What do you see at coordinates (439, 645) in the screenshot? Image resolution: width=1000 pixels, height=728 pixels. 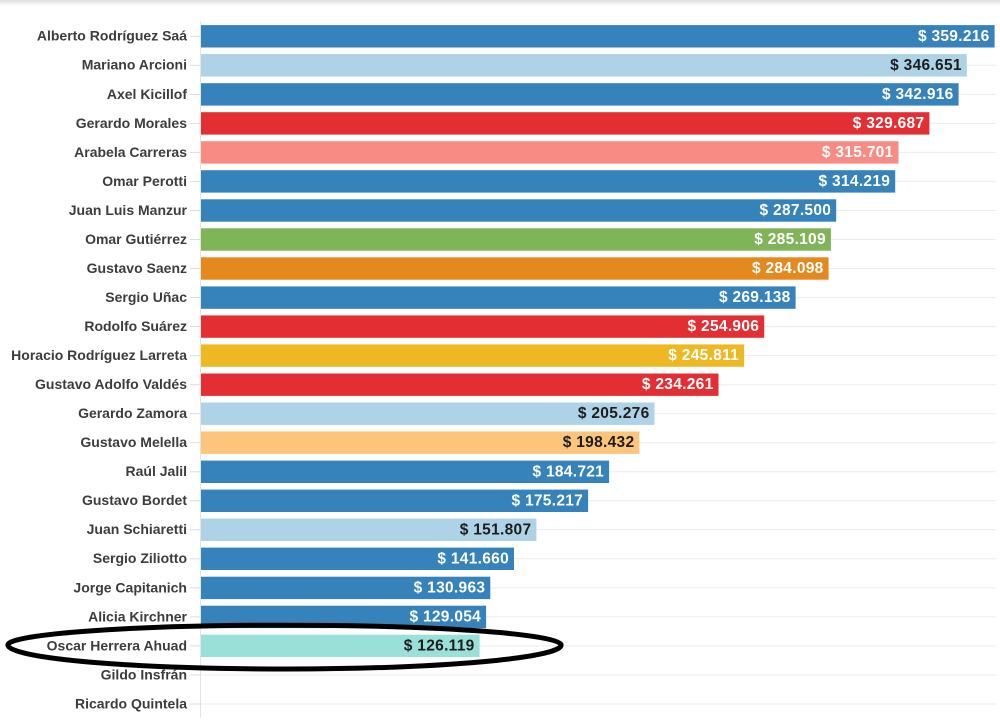 I see `svg-text: $ 126.119` at bounding box center [439, 645].